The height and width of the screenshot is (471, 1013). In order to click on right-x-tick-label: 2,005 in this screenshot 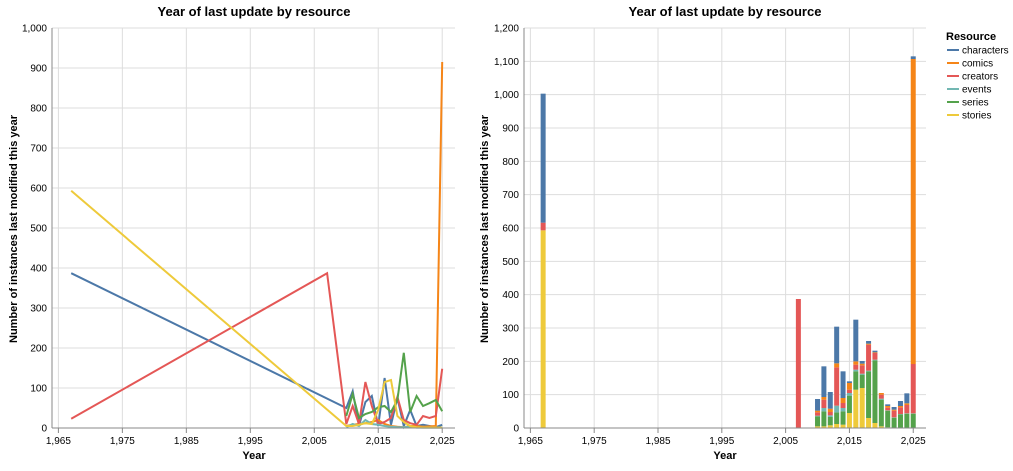, I will do `click(785, 441)`.